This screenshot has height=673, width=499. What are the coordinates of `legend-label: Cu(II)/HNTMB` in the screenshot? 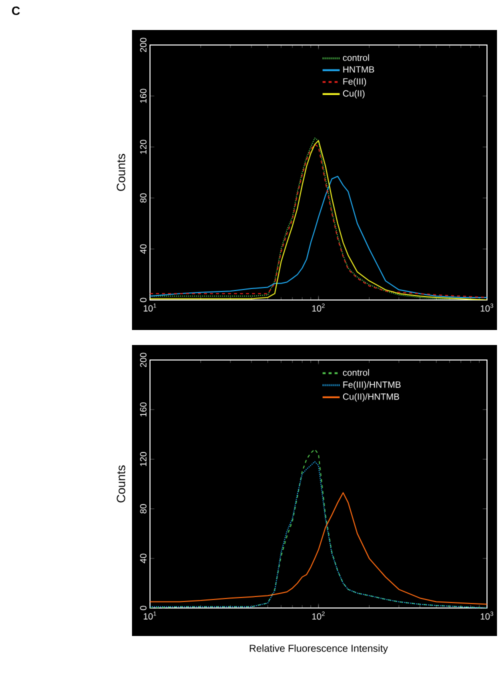 It's located at (371, 397).